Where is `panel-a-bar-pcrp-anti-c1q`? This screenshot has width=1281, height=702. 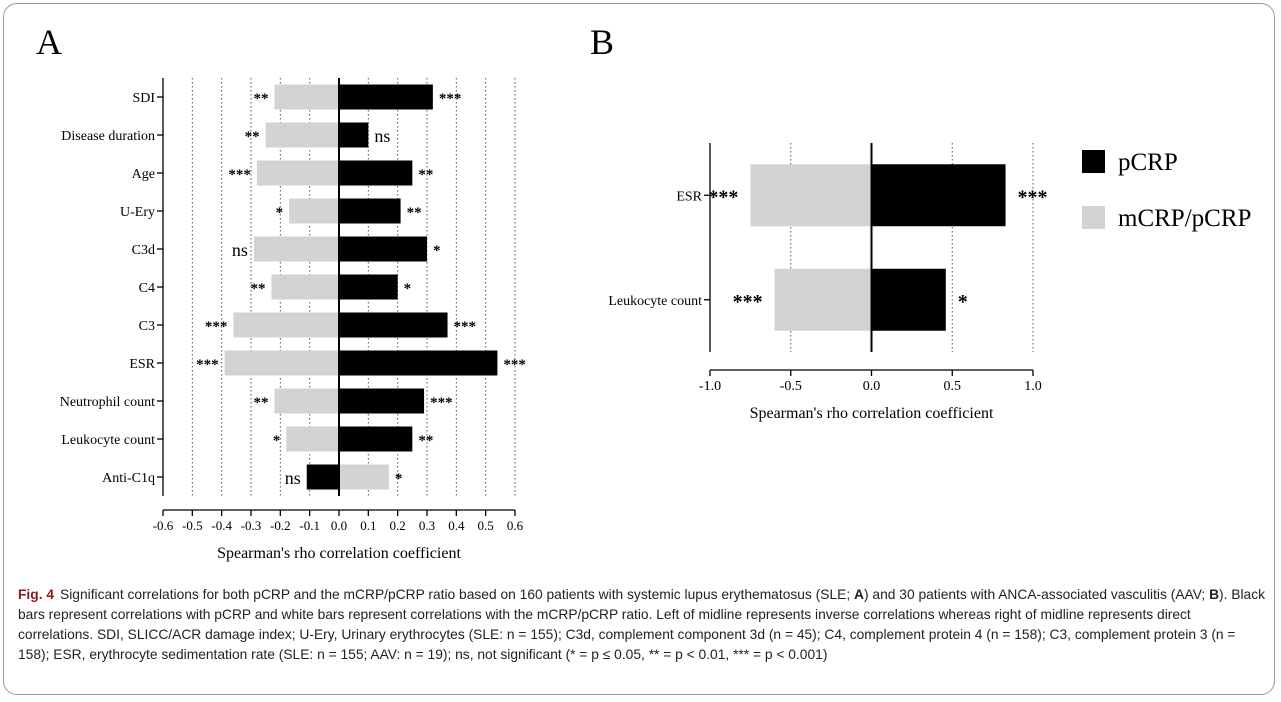
panel-a-bar-pcrp-anti-c1q is located at coordinates (322, 477).